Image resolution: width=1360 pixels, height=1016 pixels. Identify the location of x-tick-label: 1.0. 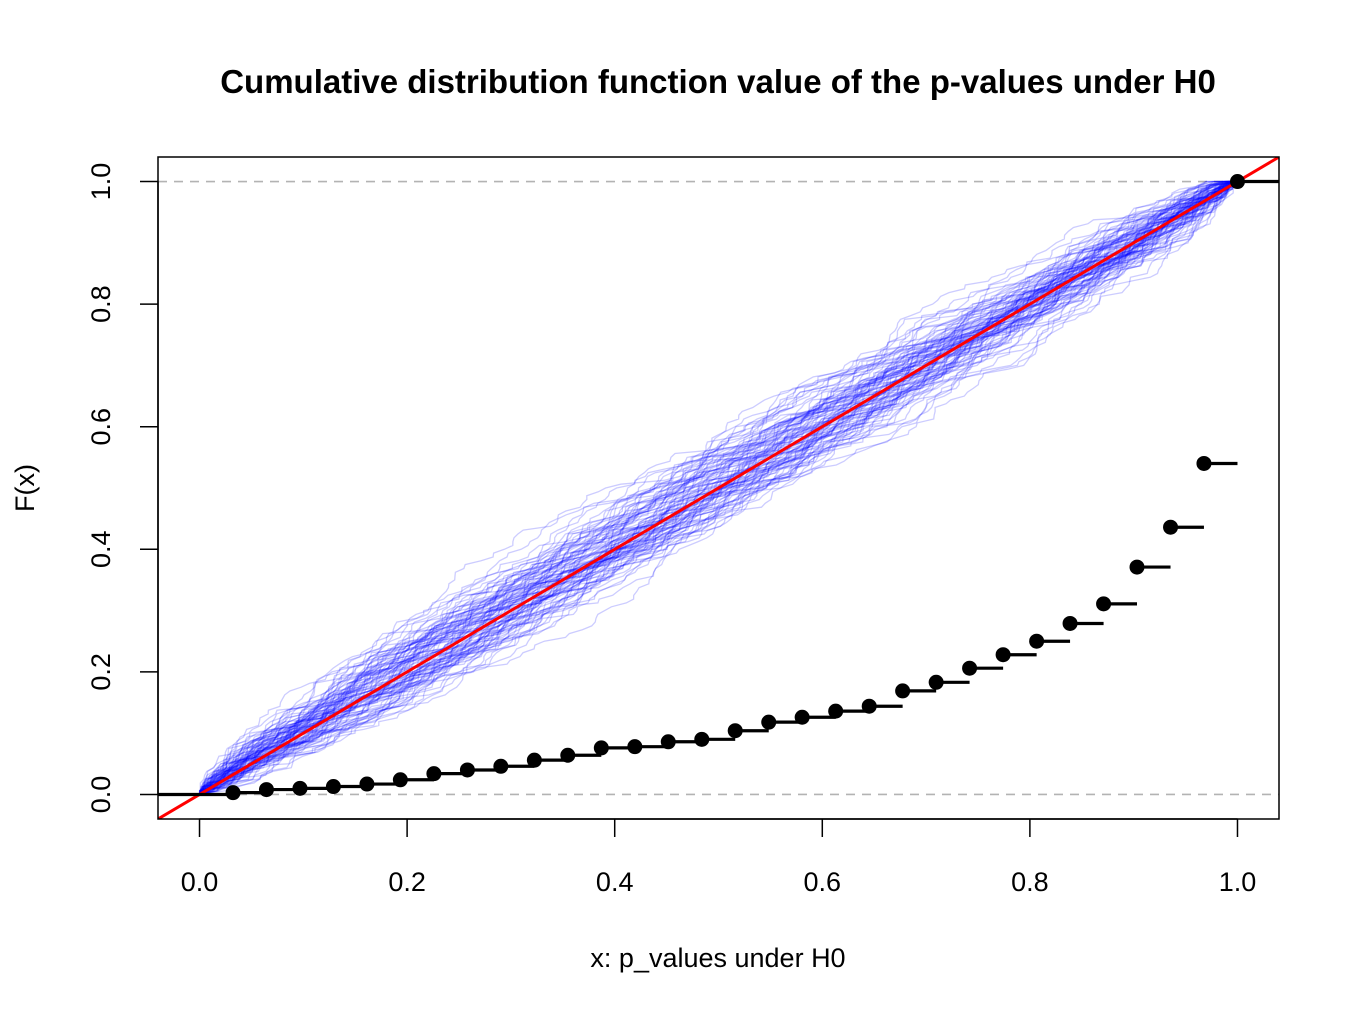
(1238, 882).